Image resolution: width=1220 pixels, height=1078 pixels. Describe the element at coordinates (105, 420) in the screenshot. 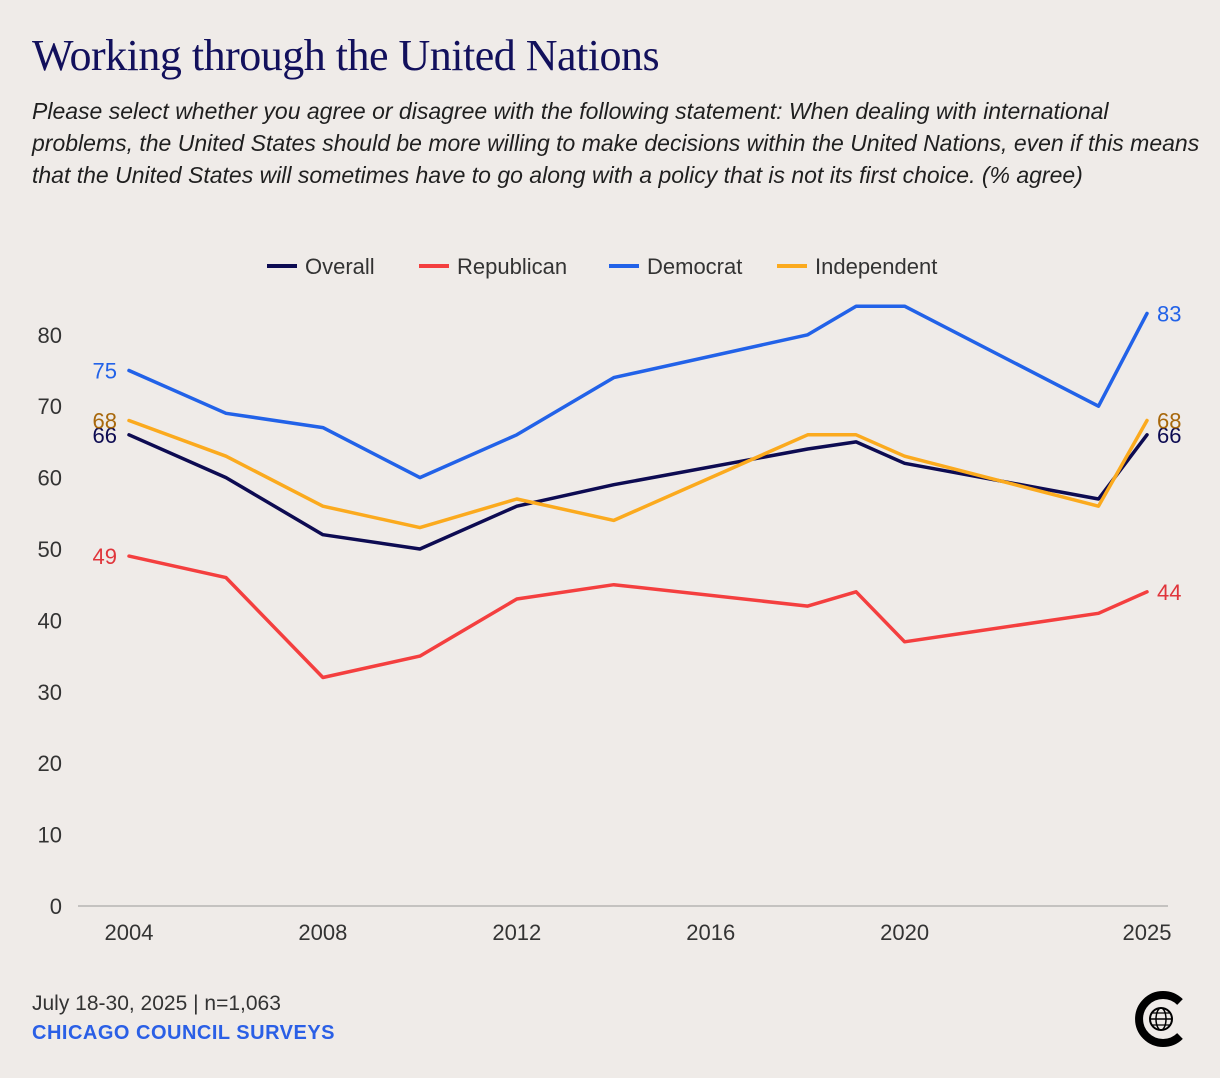

I see `start-value-label: 68` at that location.